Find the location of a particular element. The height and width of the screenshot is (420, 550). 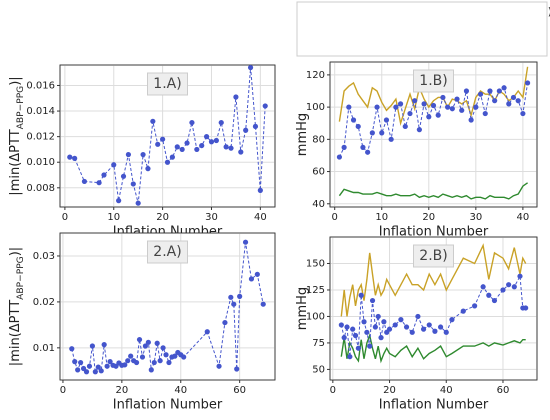

y-tick-label: 0.03 is located at coordinates (44, 256).